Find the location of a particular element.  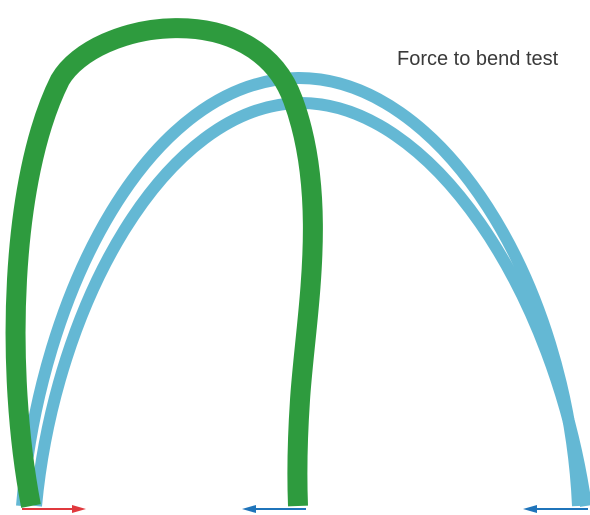

diagram-title: Force to bend test is located at coordinates (478, 59).